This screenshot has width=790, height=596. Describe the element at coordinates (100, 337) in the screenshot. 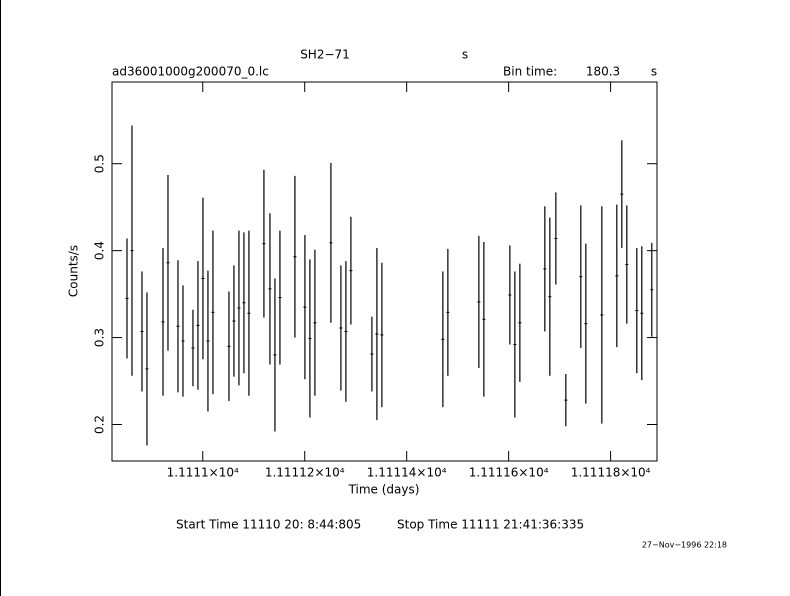

I see `y-tick-label: 0.3` at that location.